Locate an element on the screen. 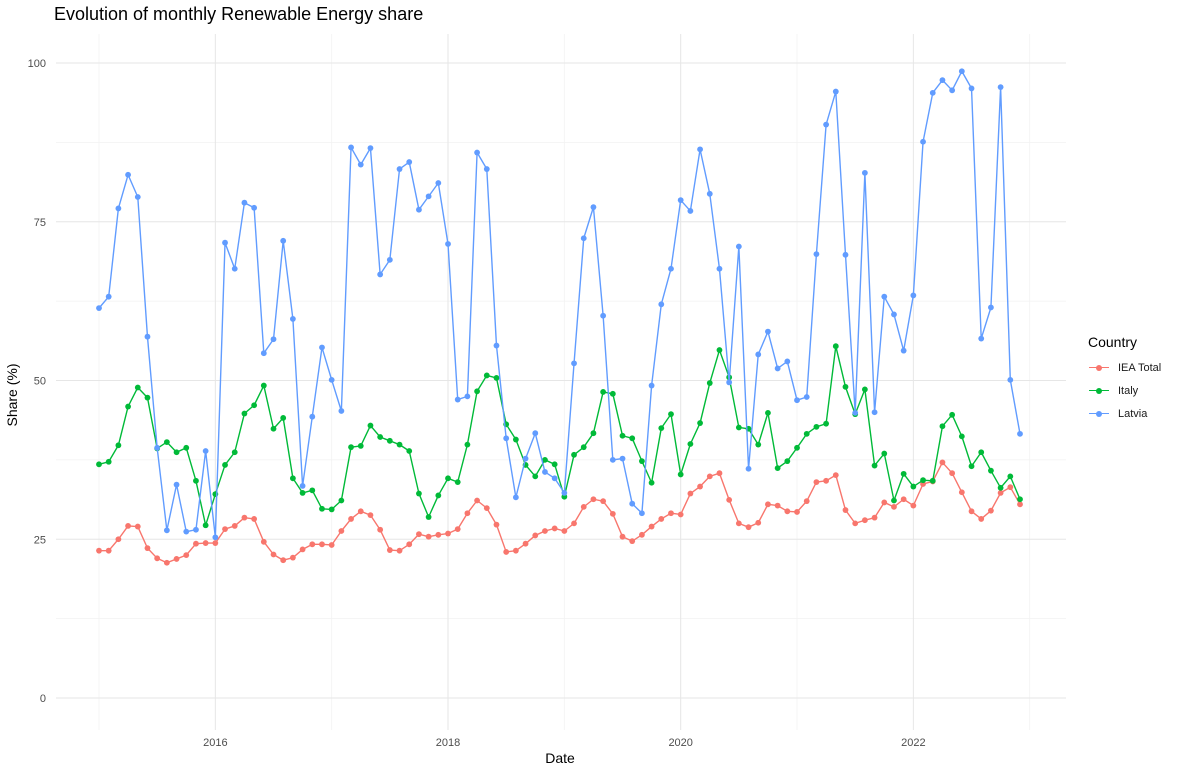  legend-label: IEA Total is located at coordinates (1140, 367).